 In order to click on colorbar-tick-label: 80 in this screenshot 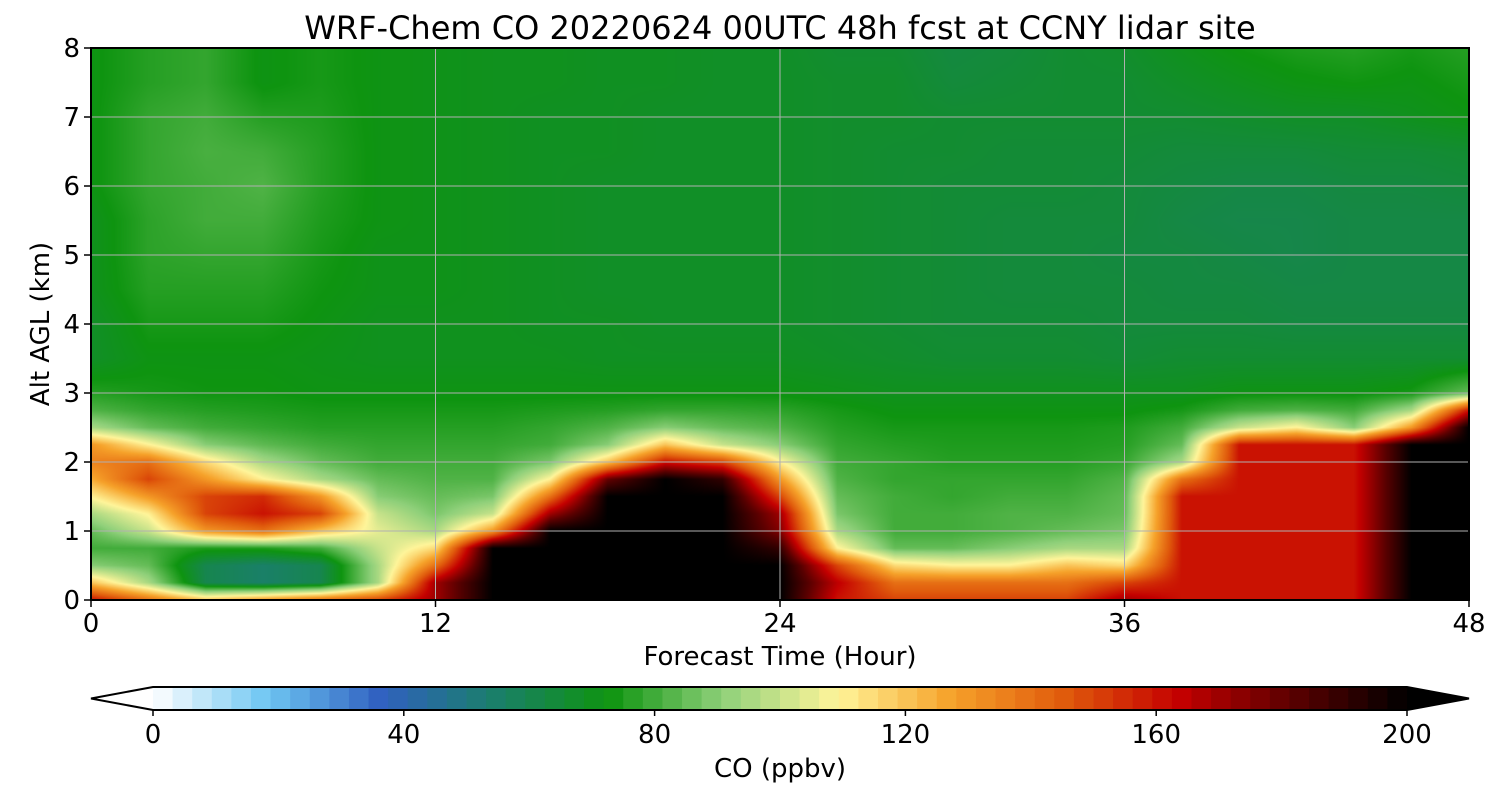, I will do `click(654, 735)`.